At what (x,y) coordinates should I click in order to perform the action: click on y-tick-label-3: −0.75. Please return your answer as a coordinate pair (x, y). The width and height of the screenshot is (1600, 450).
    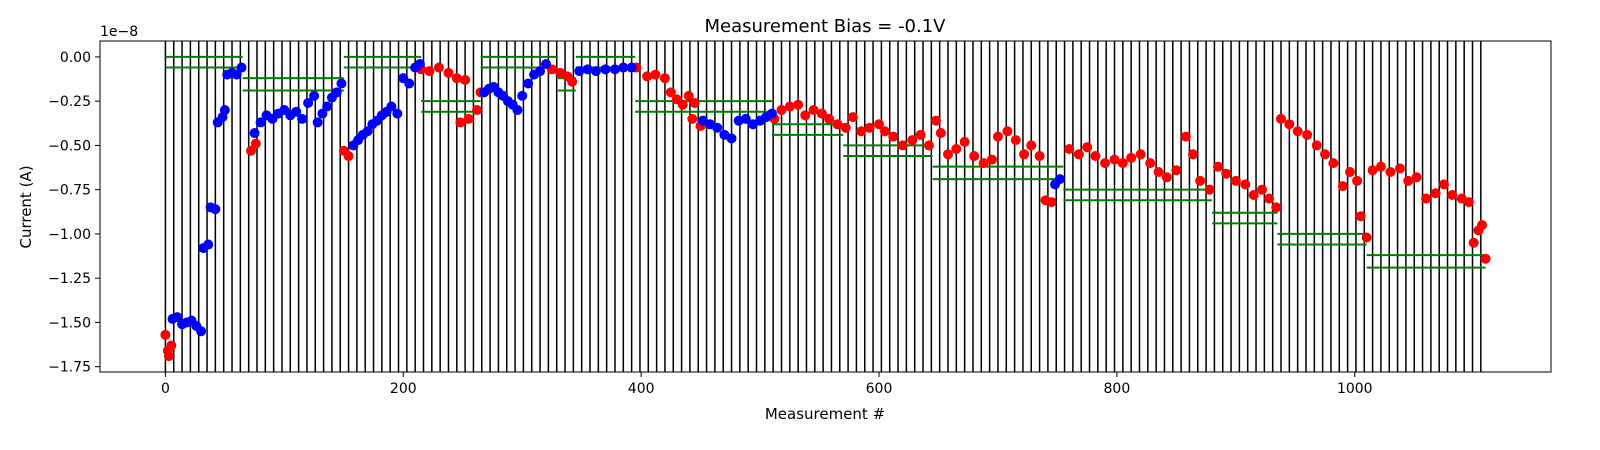
    Looking at the image, I should click on (69, 191).